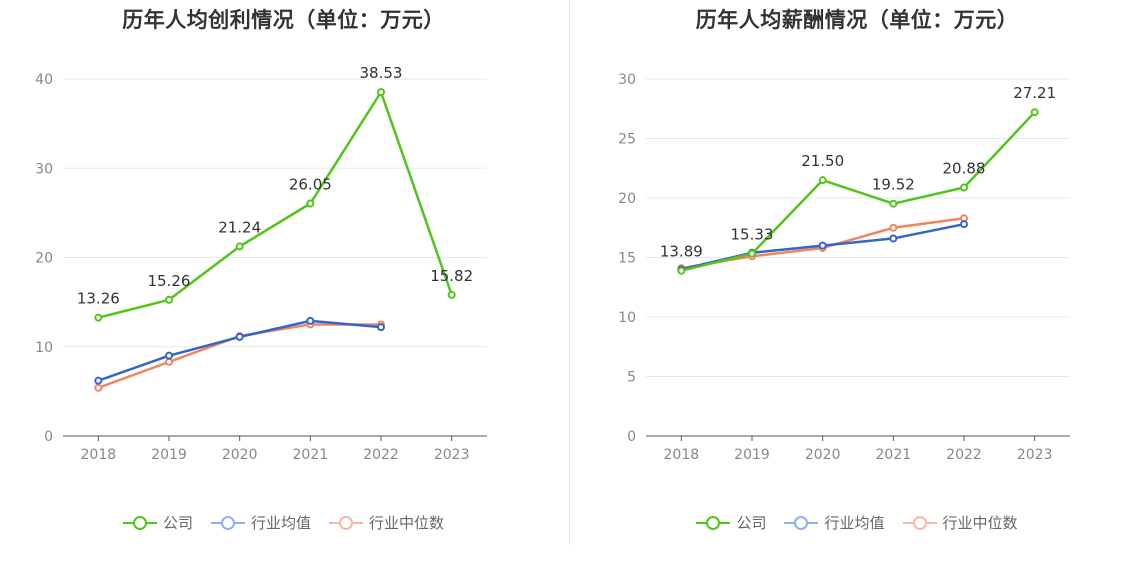 This screenshot has height=582, width=1134. Describe the element at coordinates (1034, 93) in the screenshot. I see `data-label: 27.21` at that location.